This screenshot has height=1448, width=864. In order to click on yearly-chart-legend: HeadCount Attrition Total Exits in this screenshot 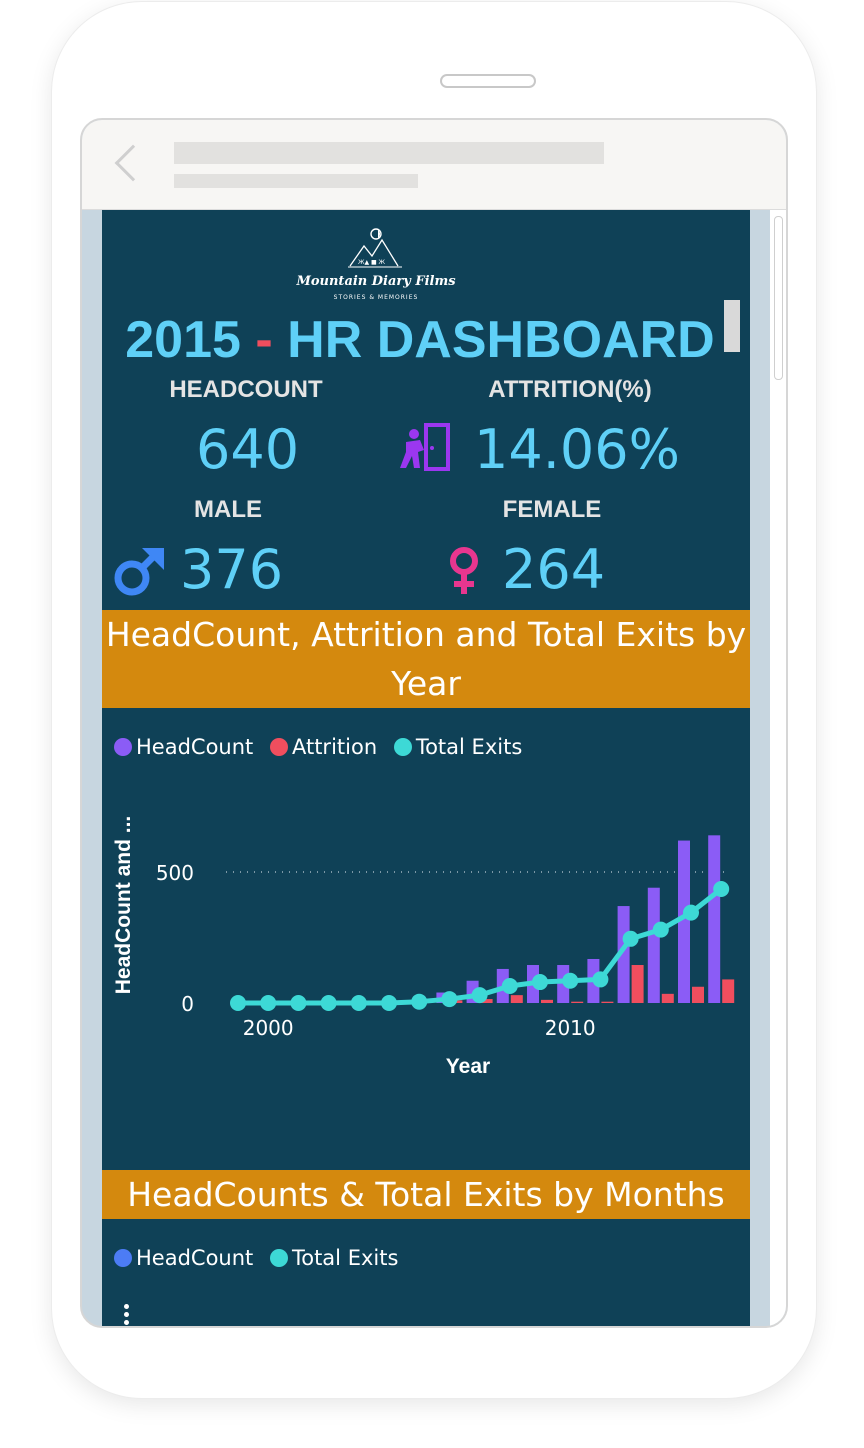, I will do `click(323, 747)`.